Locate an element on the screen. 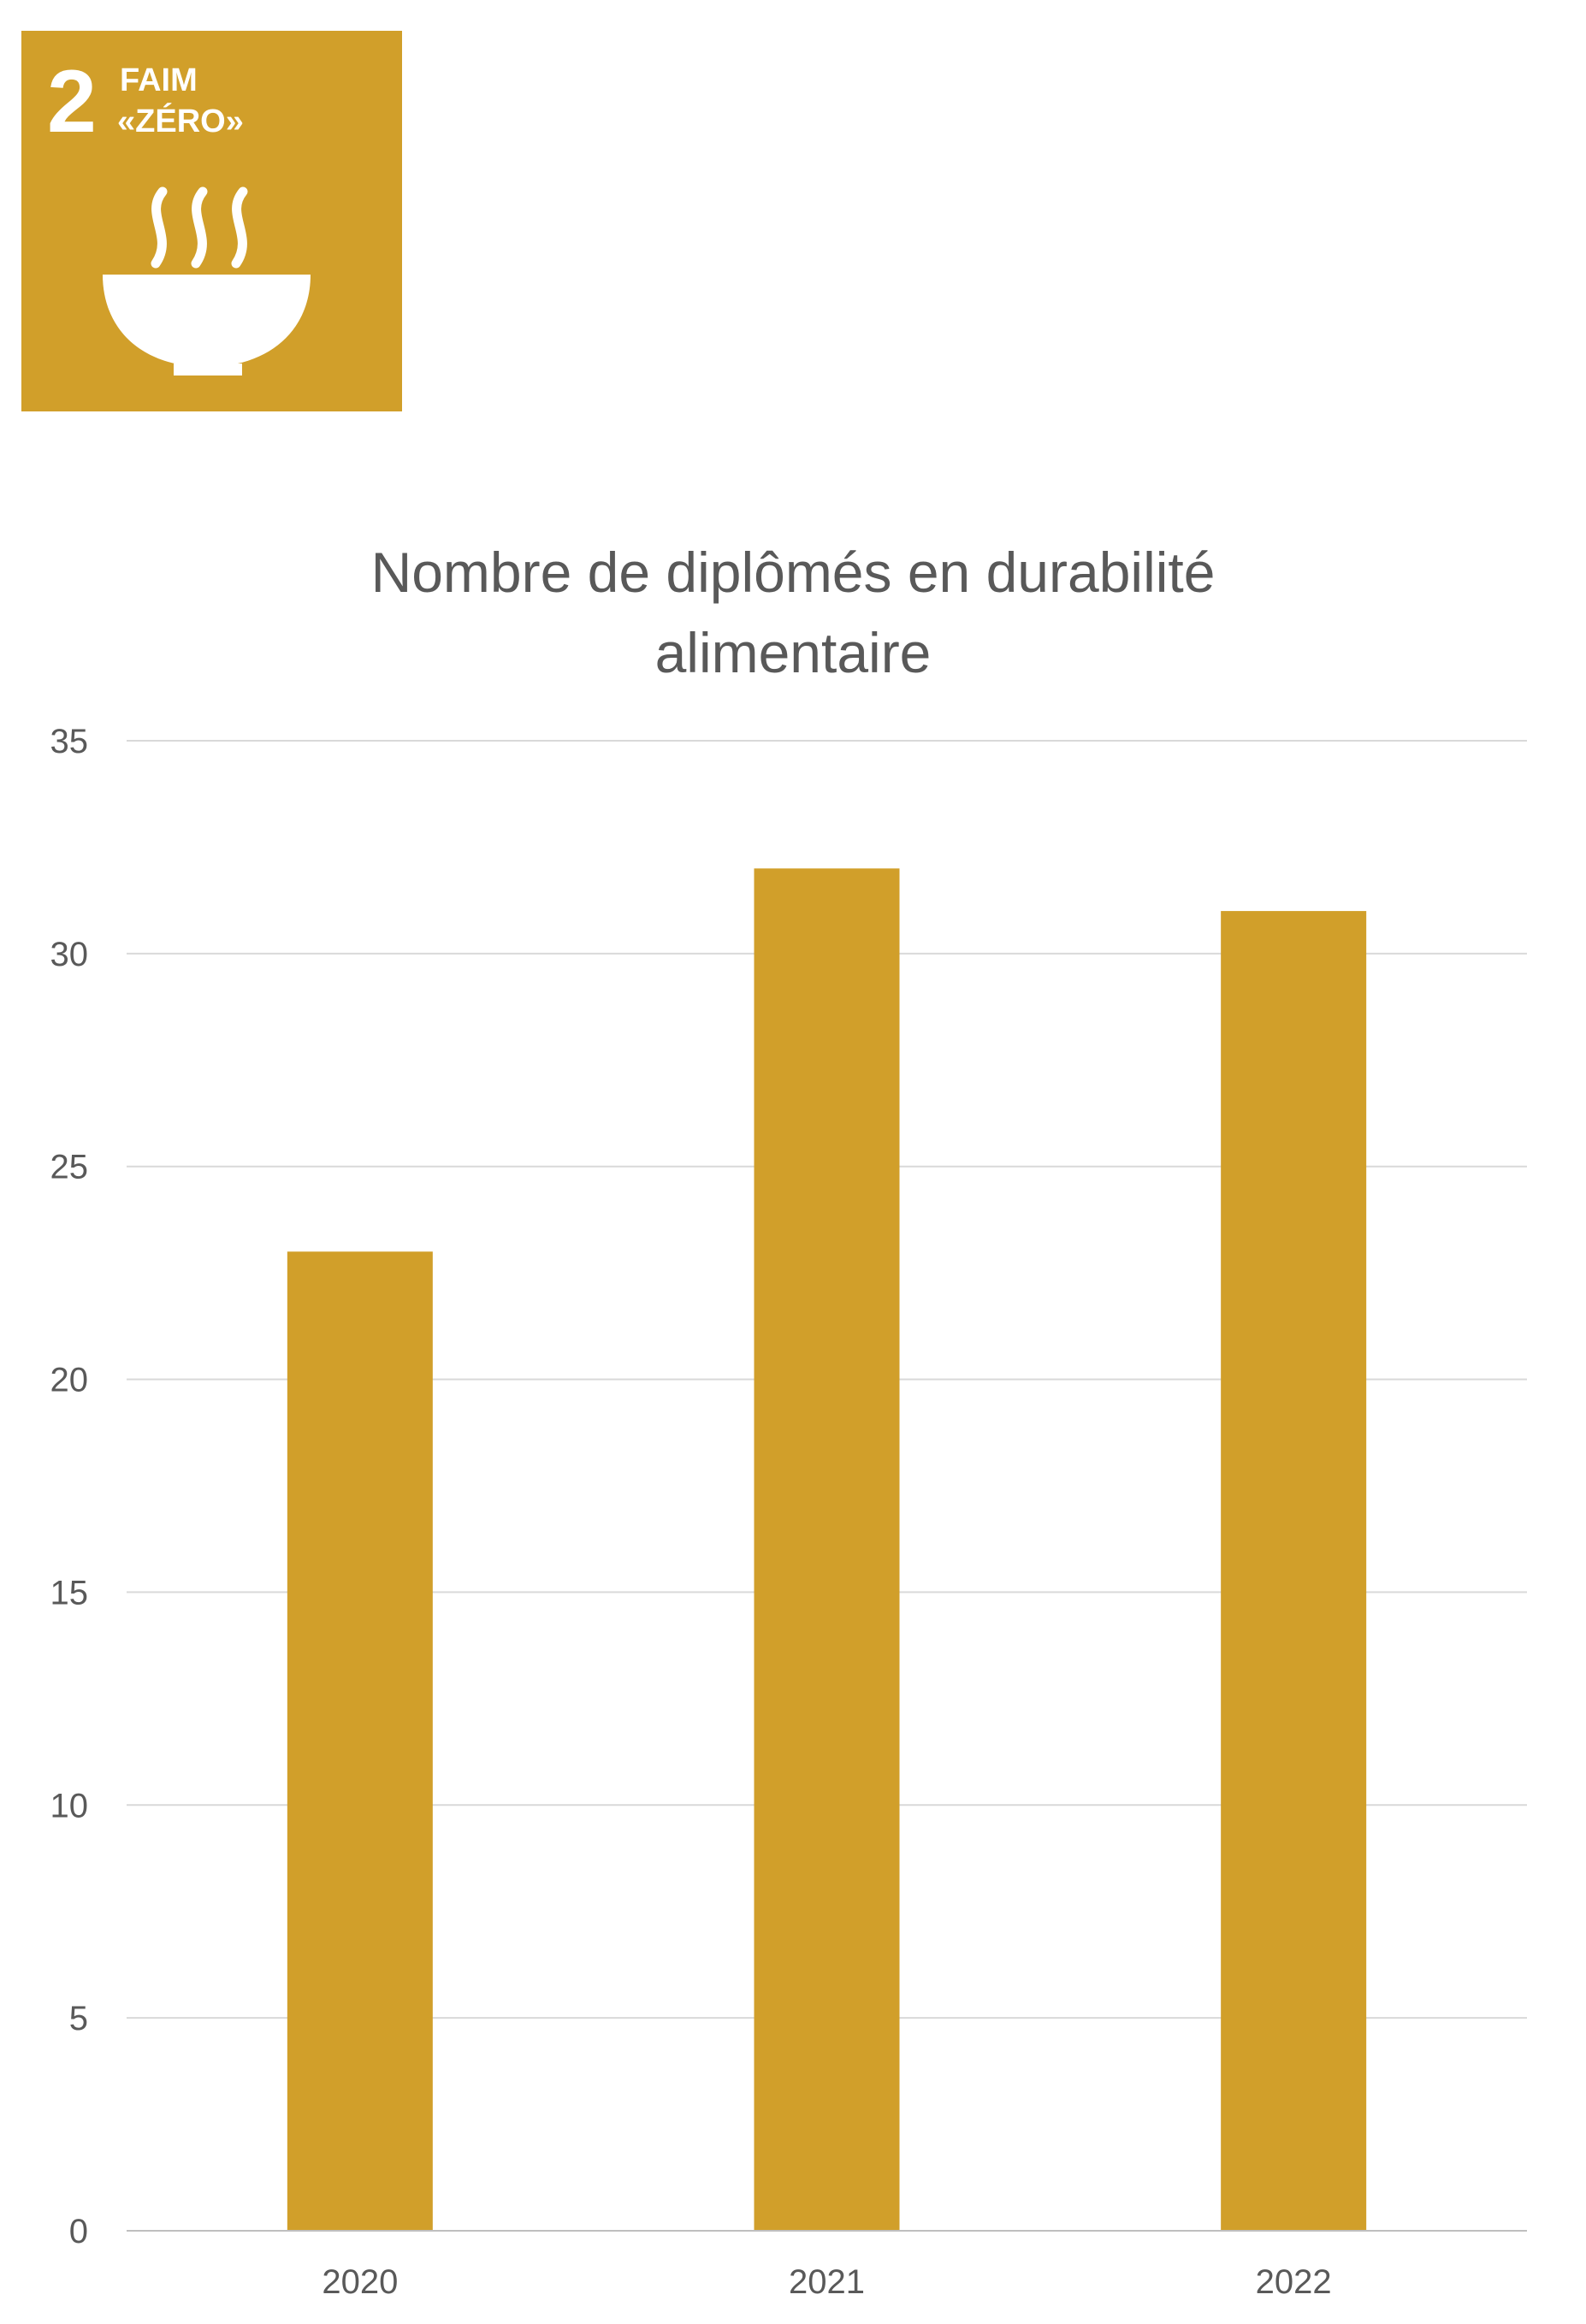  x-tick-label: 2022 is located at coordinates (1294, 2282).